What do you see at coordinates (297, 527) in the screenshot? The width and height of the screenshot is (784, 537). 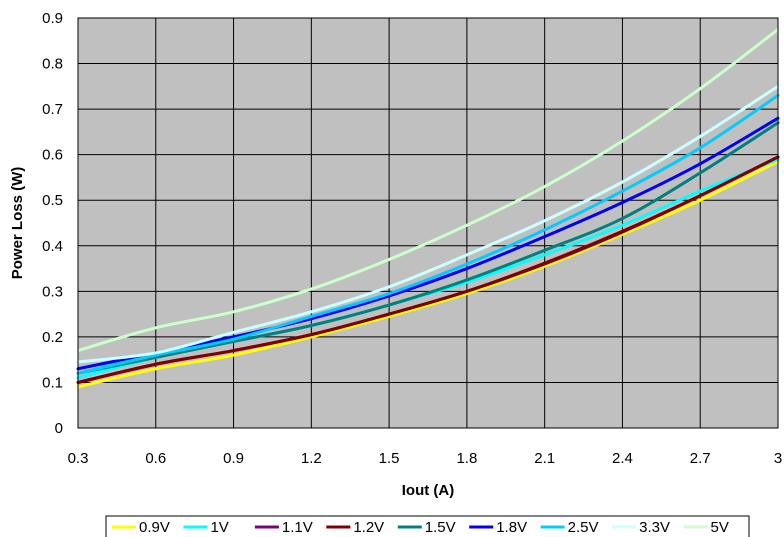 I see `legend-label: 1.1V` at bounding box center [297, 527].